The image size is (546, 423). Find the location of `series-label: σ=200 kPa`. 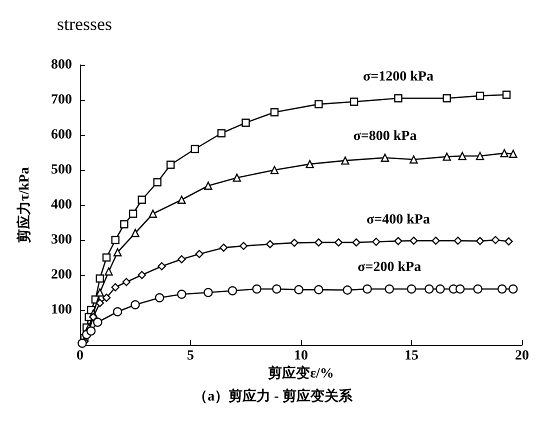

series-label: σ=200 kPa is located at coordinates (390, 267).